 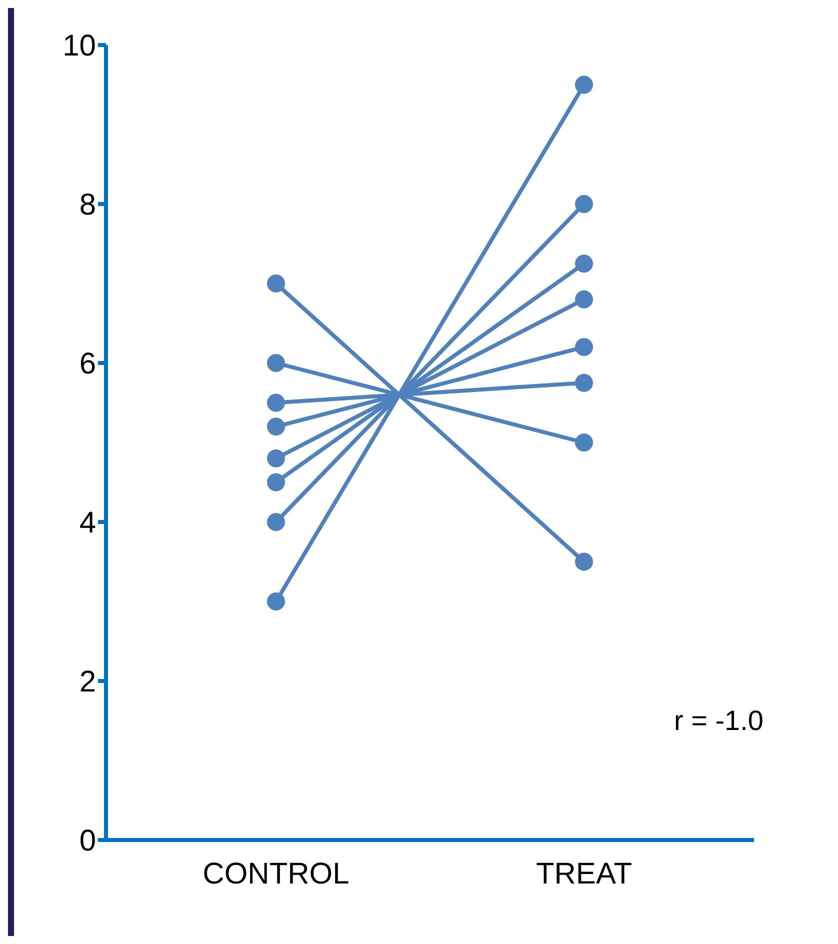 I want to click on y-tick-label: 2, so click(x=87, y=682).